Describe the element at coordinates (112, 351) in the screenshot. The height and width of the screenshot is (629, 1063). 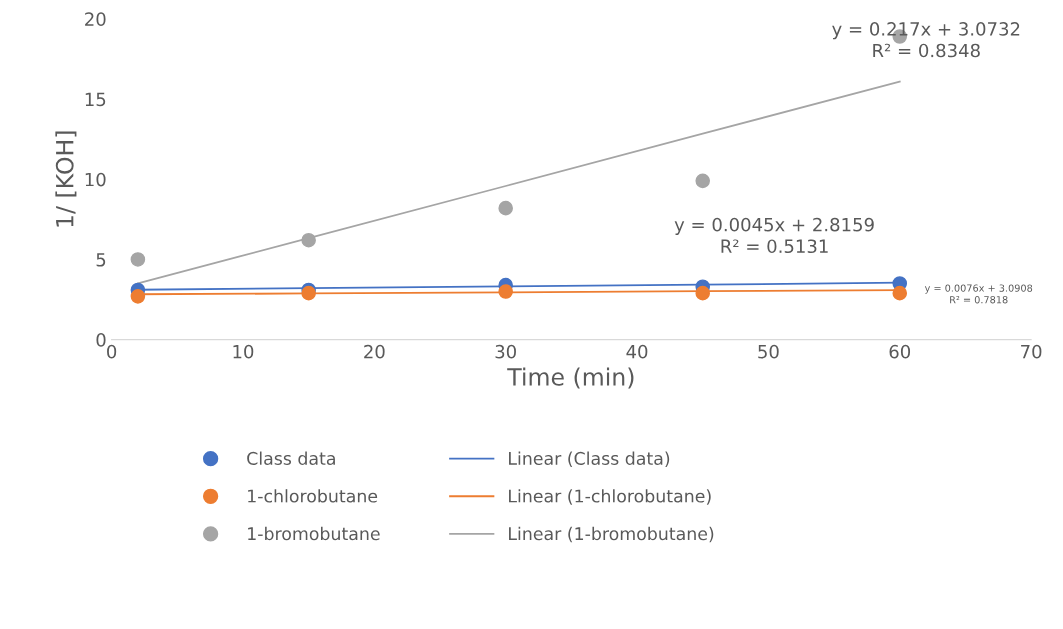
I see `x-tick-label: 0` at that location.